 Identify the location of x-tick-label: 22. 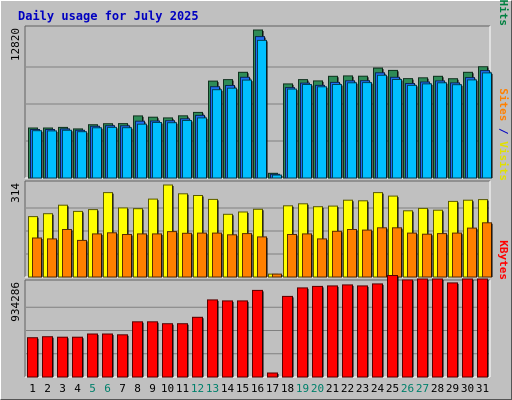
(347, 388).